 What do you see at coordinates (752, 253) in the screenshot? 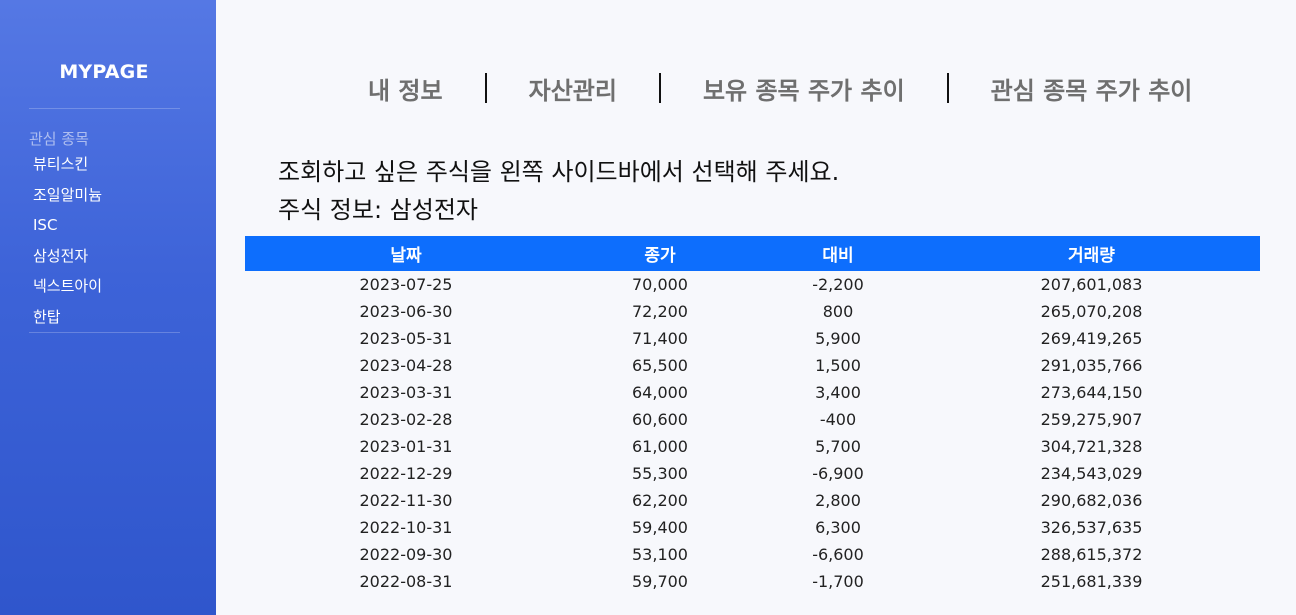
I see `table-header-row: 날짜 종가 대비 거래량` at bounding box center [752, 253].